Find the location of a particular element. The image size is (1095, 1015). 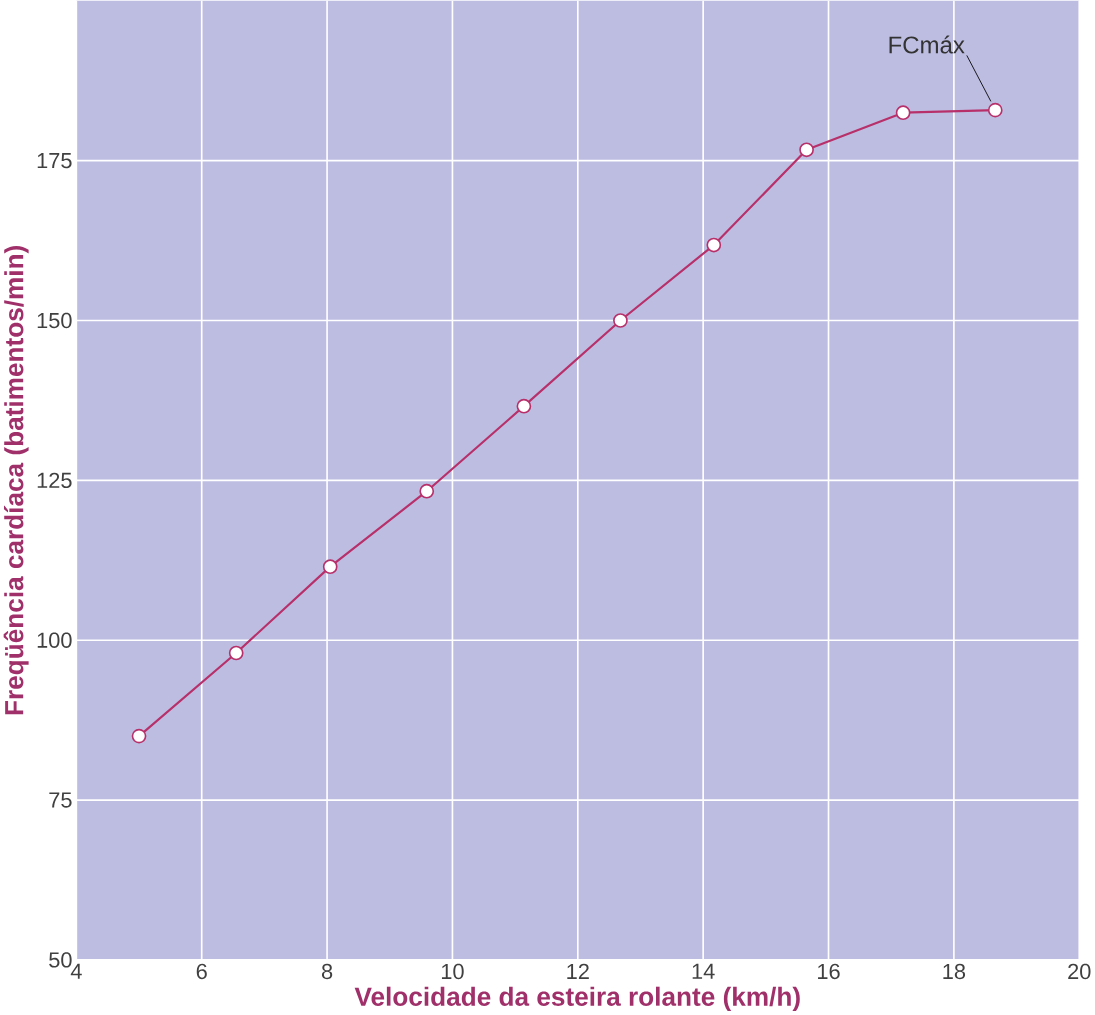

x-tick-label: 6 is located at coordinates (201, 971).